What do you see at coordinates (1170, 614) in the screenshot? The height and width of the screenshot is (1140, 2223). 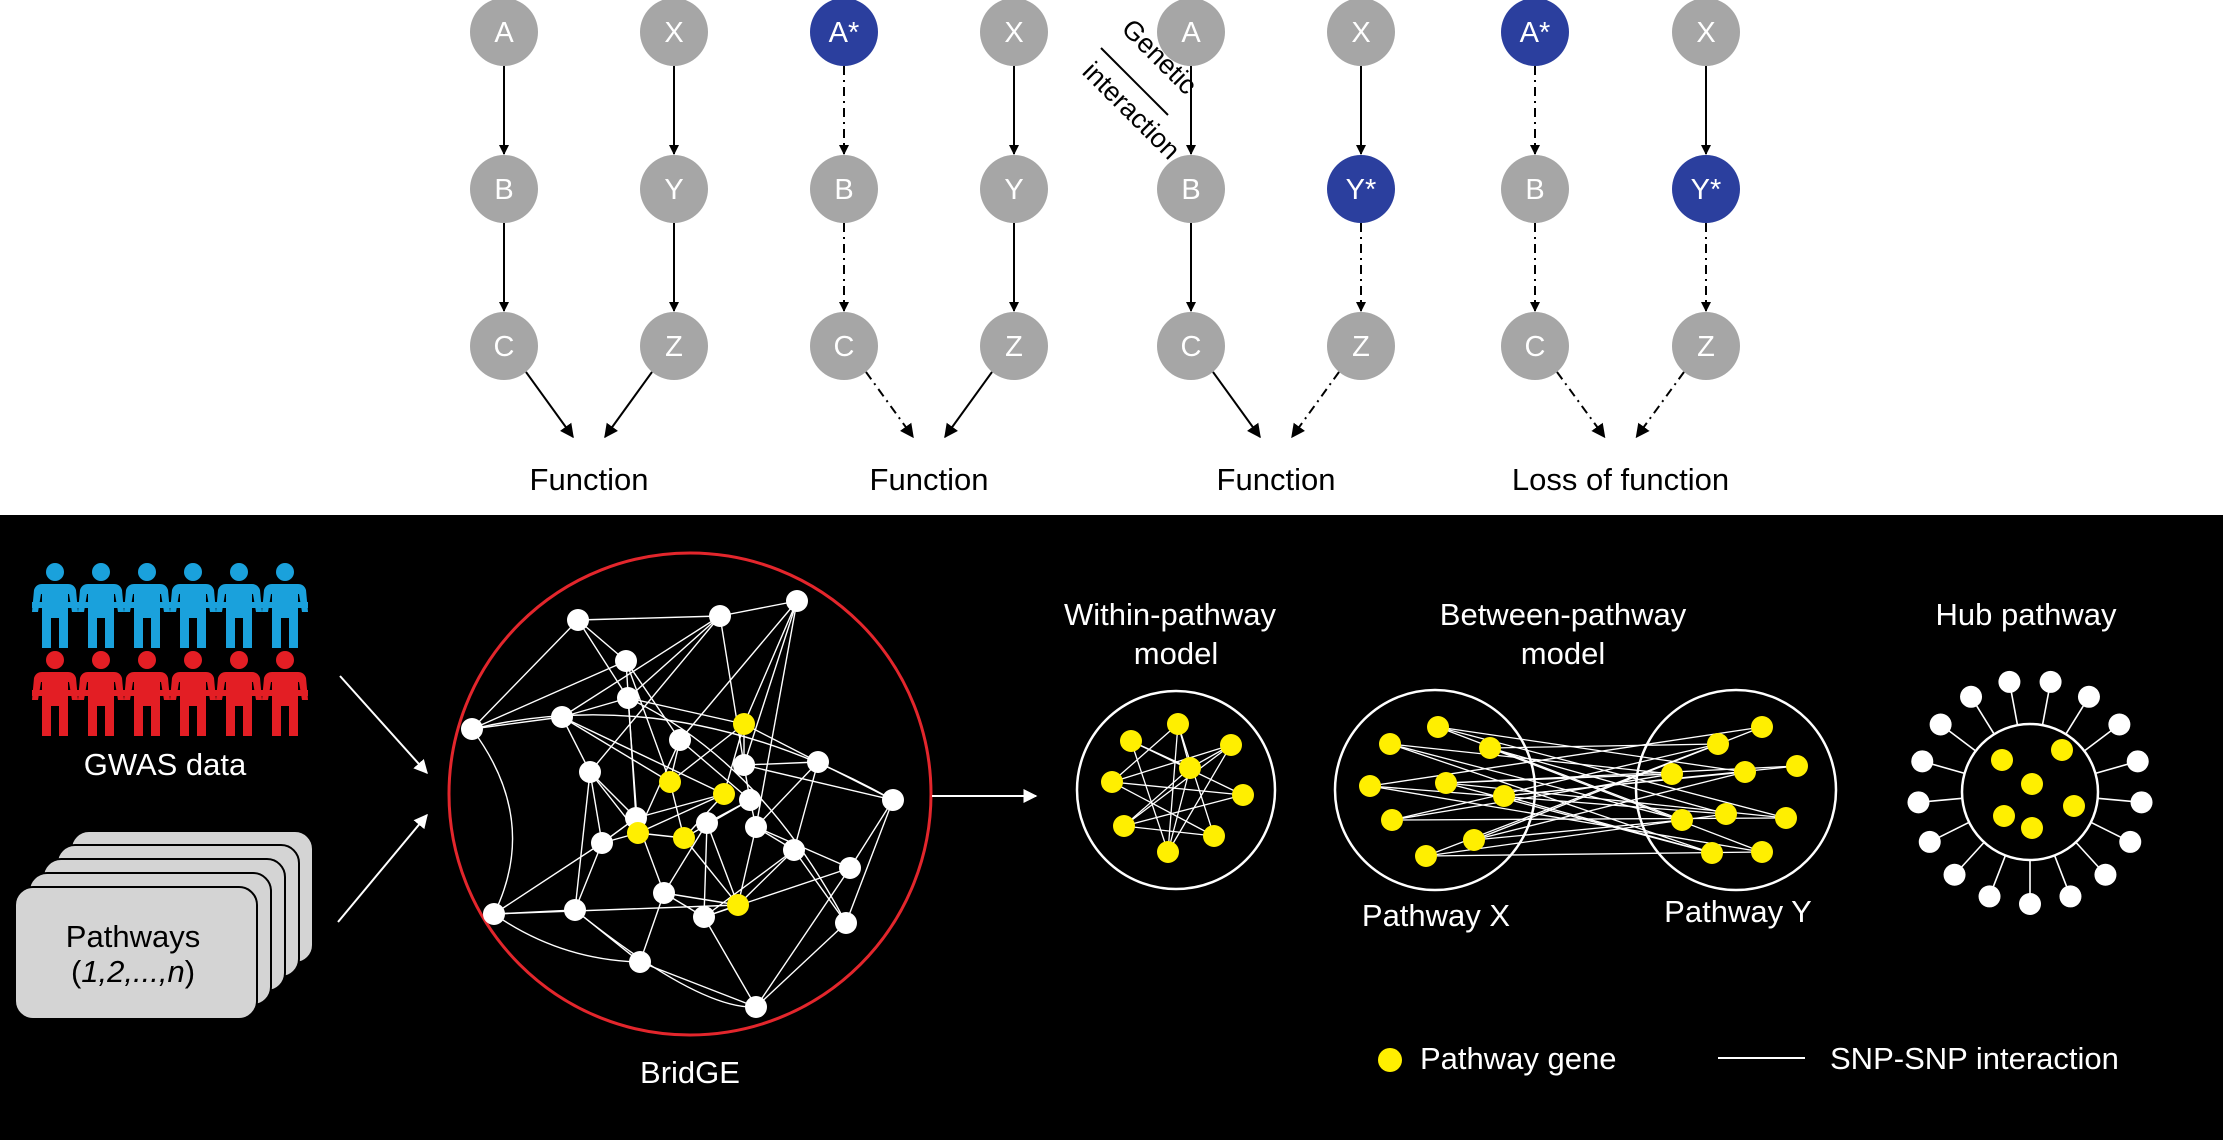 I see `within-pathway-title-line1: Within-pathway` at bounding box center [1170, 614].